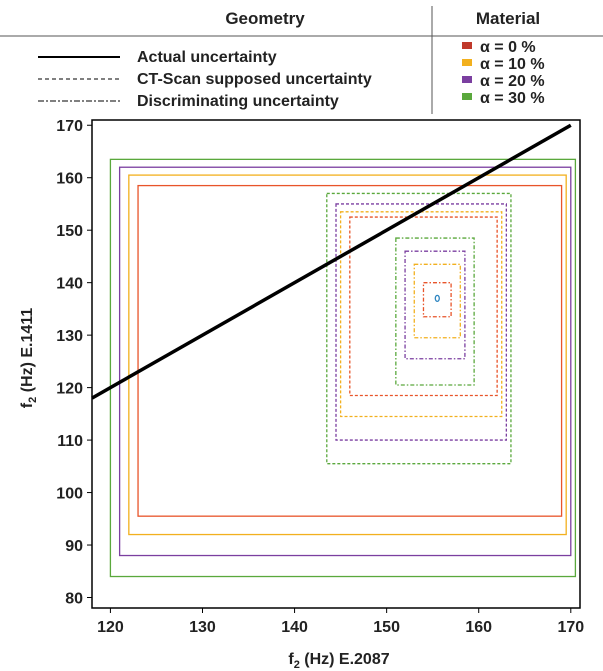 The width and height of the screenshot is (603, 671). I want to click on legend-material-items: α = 0 %α = 10 %α = 20 %α = 30 %, so click(503, 73).